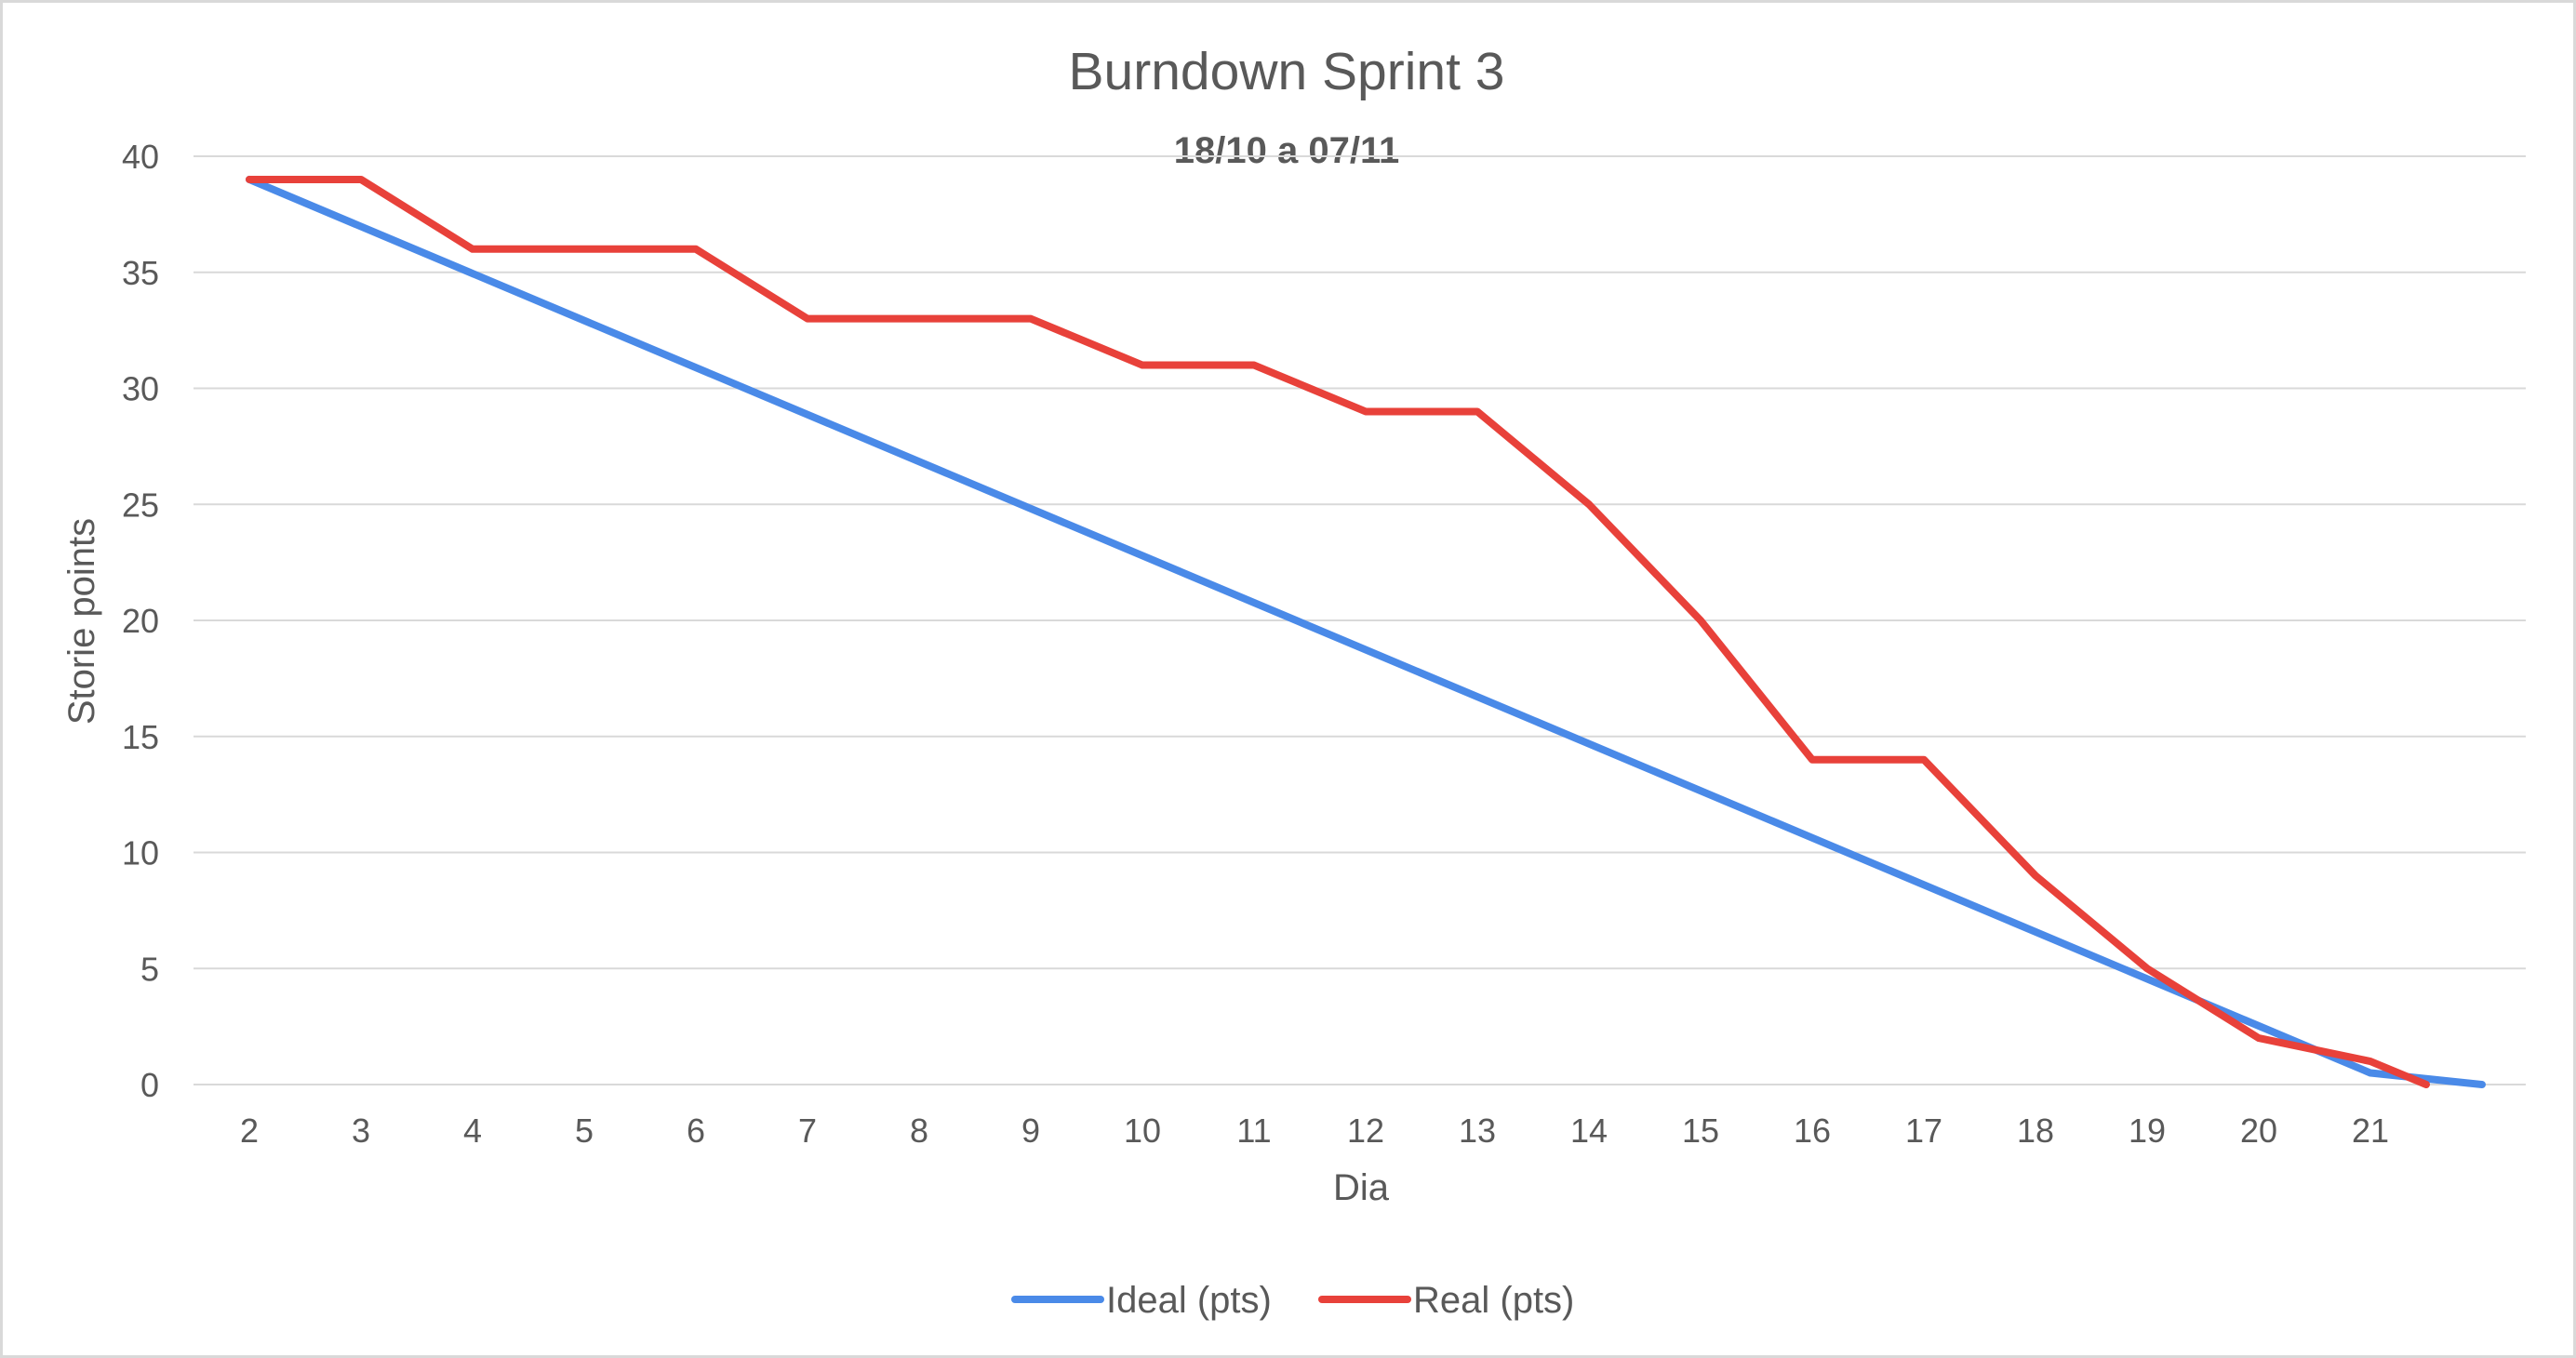  I want to click on y-tick-label: 35, so click(140, 273).